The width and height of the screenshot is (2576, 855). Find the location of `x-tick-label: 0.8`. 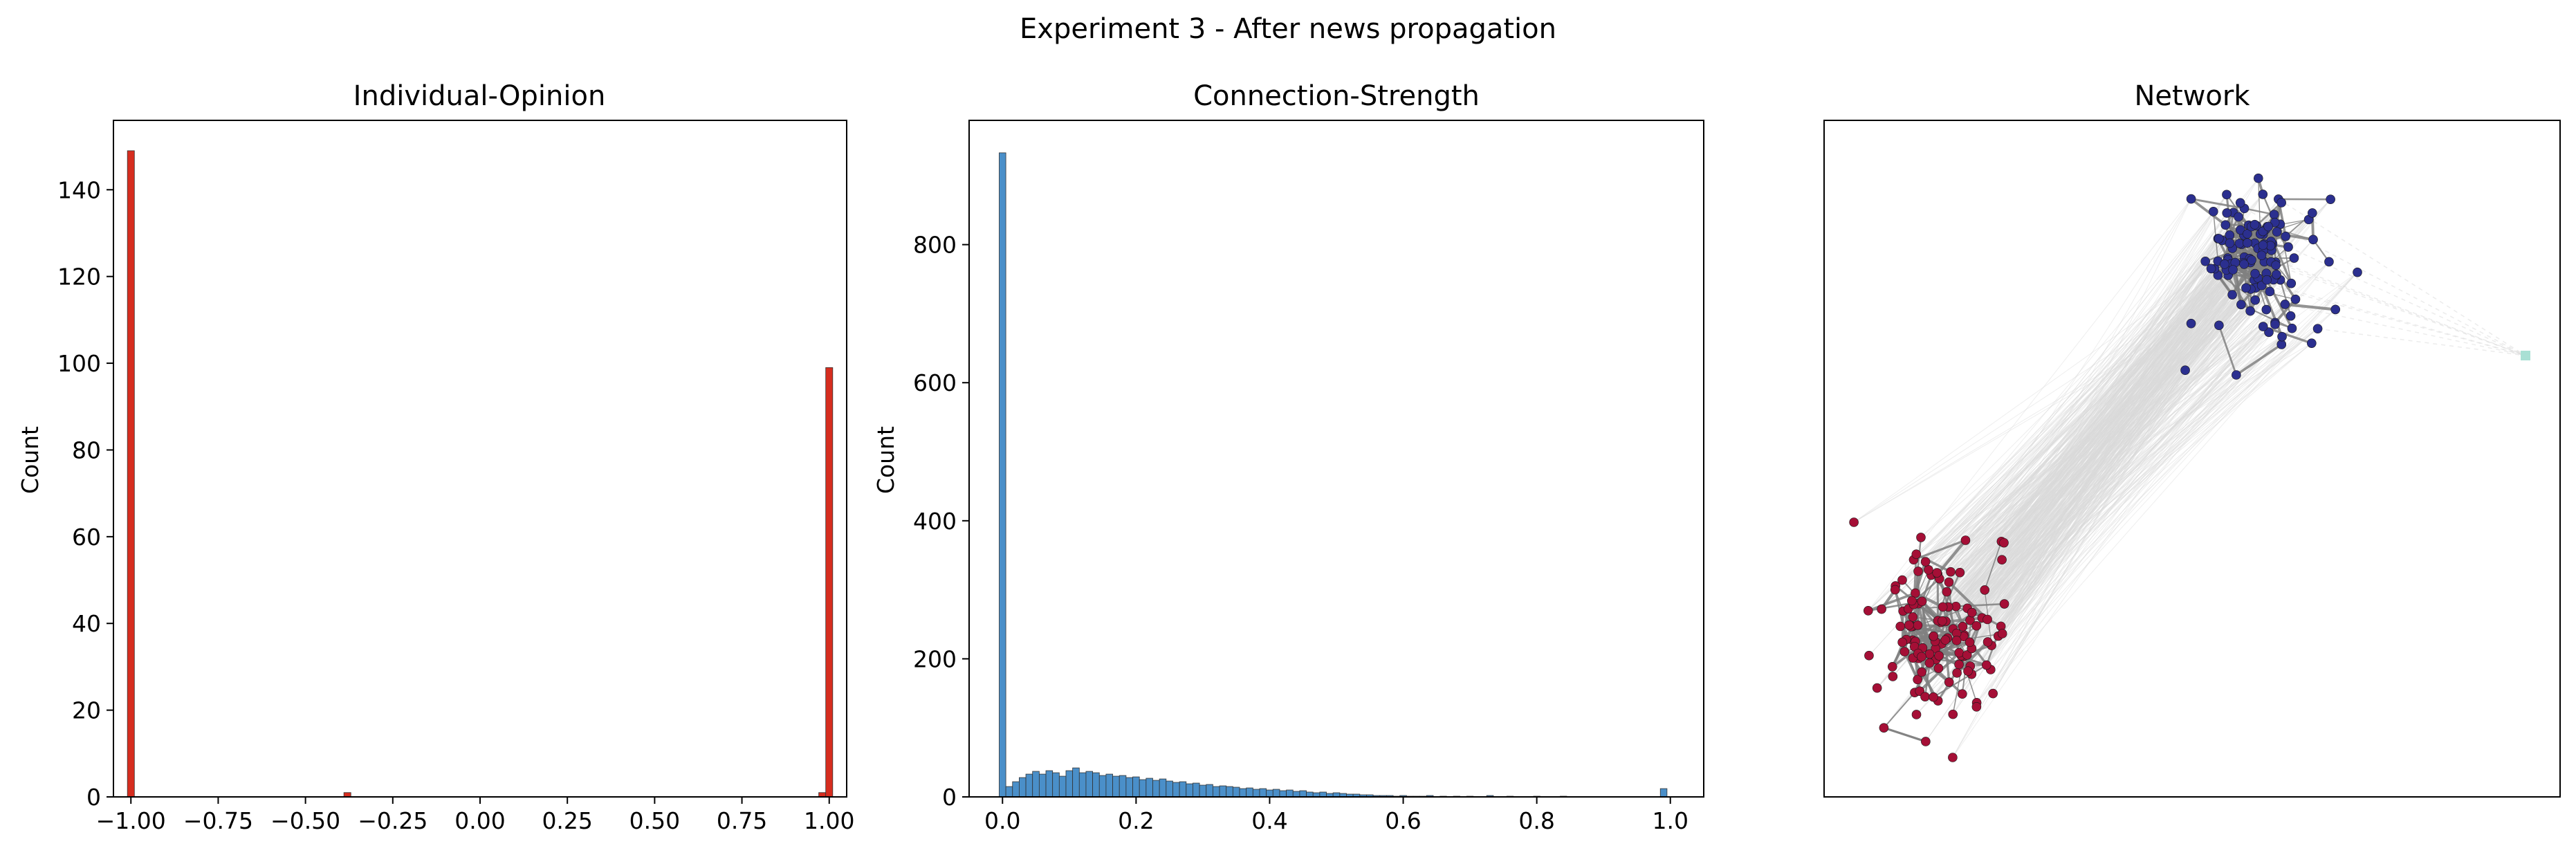

x-tick-label: 0.8 is located at coordinates (1536, 820).